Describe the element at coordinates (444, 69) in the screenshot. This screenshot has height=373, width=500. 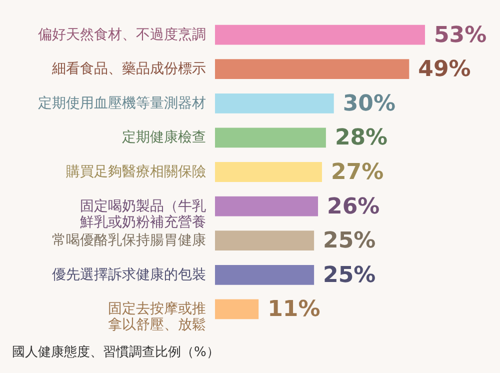
I see `data-label: 49%` at that location.